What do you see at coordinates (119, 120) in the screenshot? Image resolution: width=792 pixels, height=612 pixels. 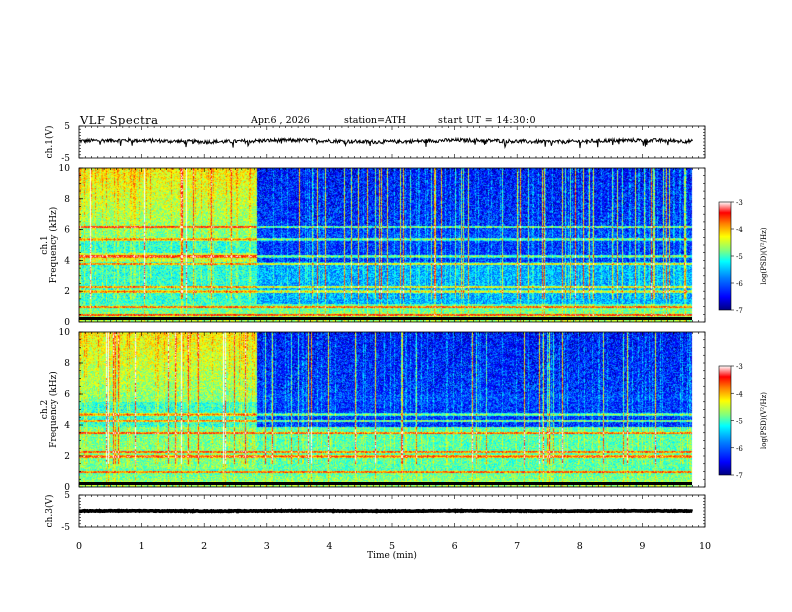 I see `plot-title: VLF Spectra` at bounding box center [119, 120].